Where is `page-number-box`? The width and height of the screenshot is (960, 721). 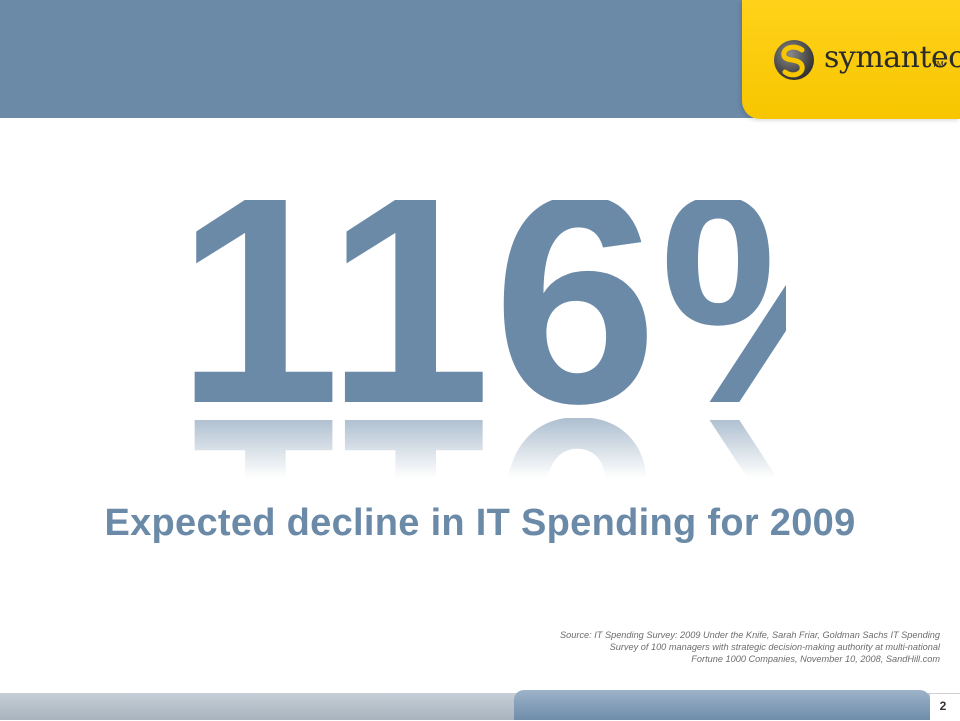 page-number-box is located at coordinates (945, 707).